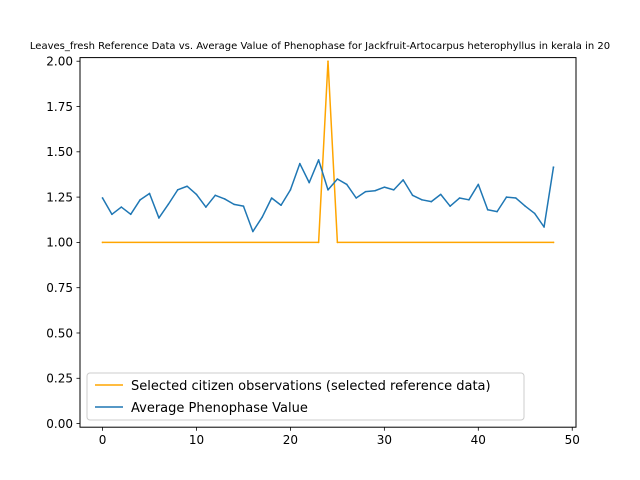 The width and height of the screenshot is (640, 480). What do you see at coordinates (384, 440) in the screenshot?
I see `x-tick-label: 30` at bounding box center [384, 440].